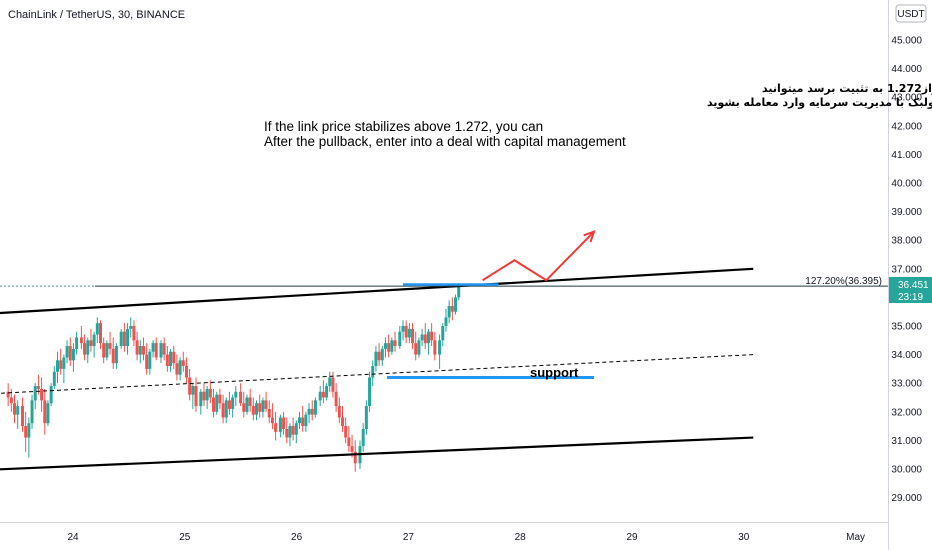  Describe the element at coordinates (911, 13) in the screenshot. I see `currency-badge: USDT` at that location.